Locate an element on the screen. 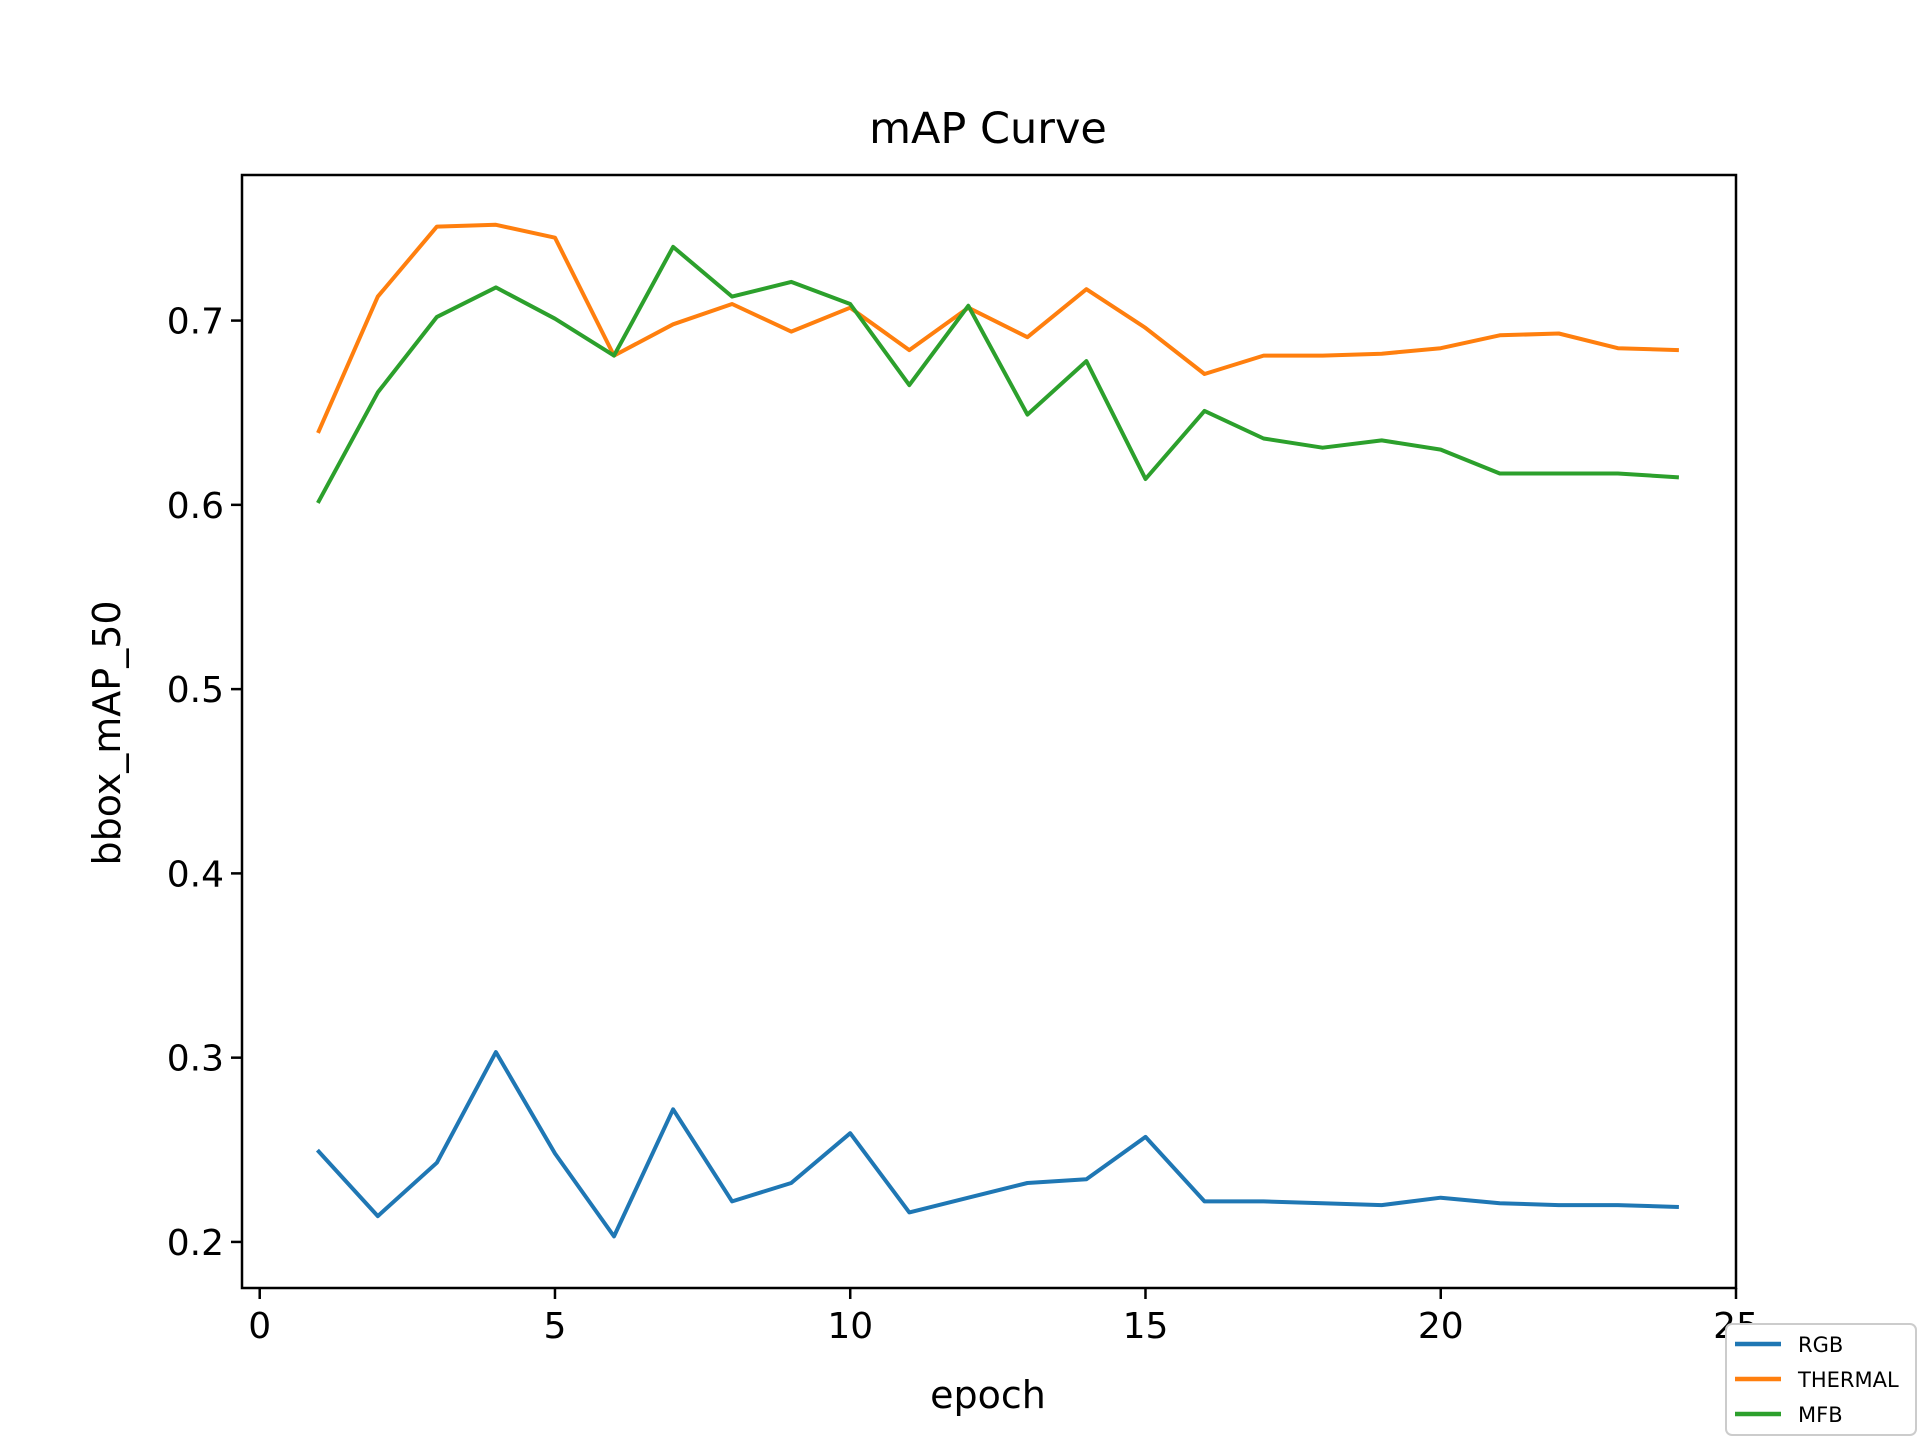 This screenshot has height=1440, width=1920. legend-label-mfb: MFB is located at coordinates (1820, 1415).